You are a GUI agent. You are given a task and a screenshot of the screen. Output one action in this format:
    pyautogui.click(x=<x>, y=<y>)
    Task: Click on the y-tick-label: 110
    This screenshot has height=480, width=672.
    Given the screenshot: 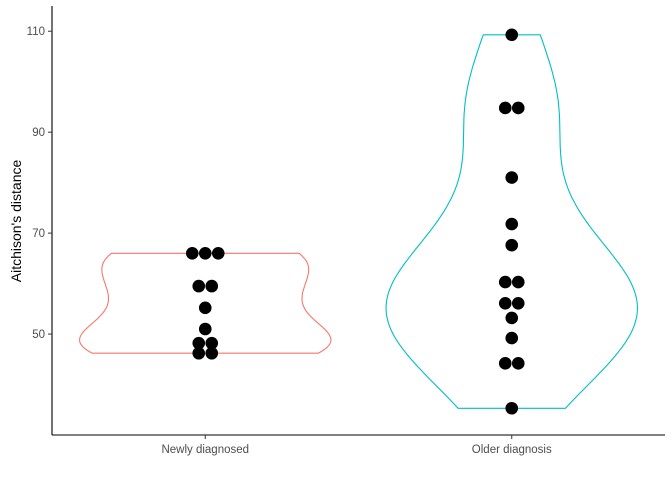 What is the action you would take?
    pyautogui.click(x=36, y=32)
    